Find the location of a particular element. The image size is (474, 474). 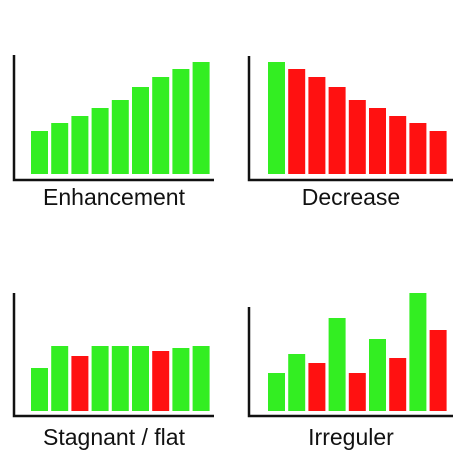

chart-label: Decrease is located at coordinates (351, 197).